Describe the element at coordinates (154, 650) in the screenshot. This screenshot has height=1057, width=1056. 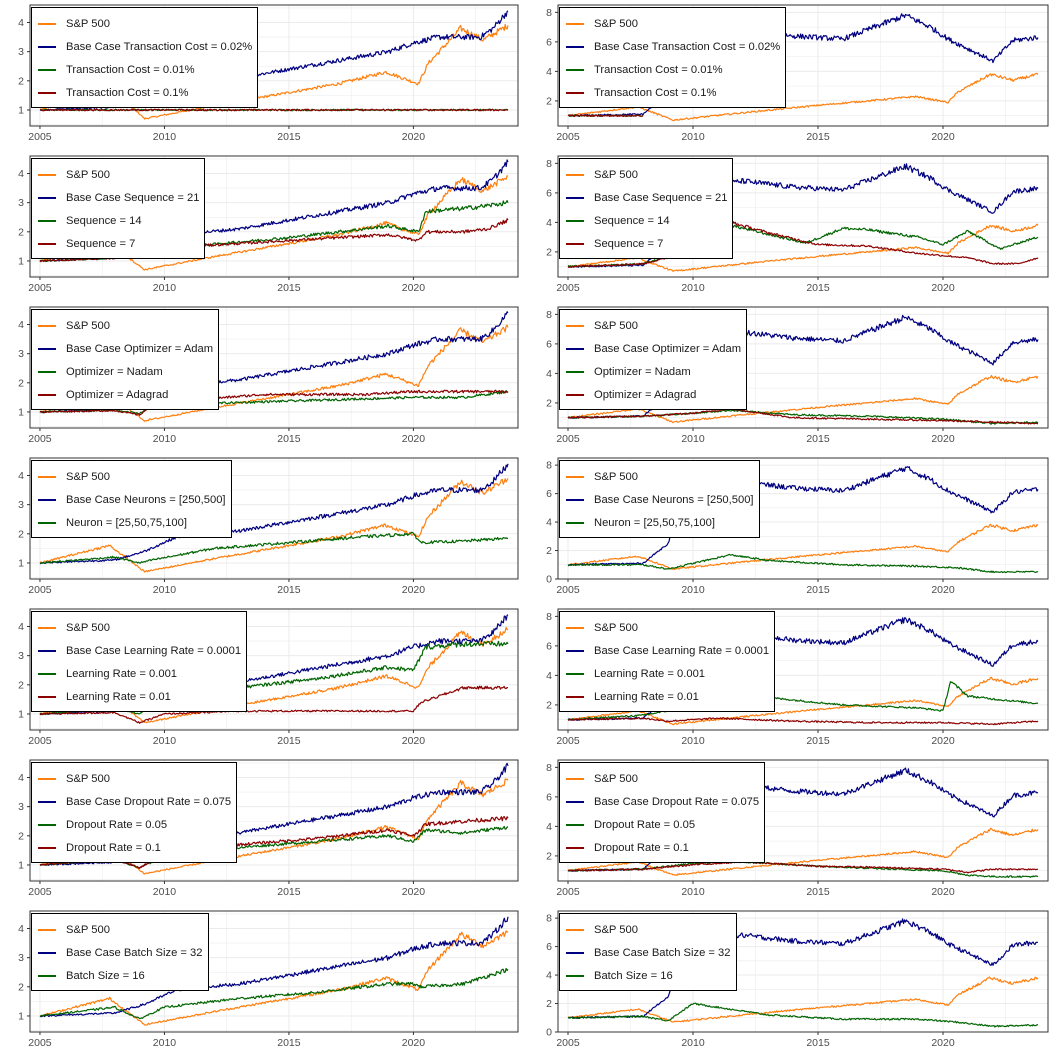
I see `legend-label: Base Case Learning Rate = 0.0001` at that location.